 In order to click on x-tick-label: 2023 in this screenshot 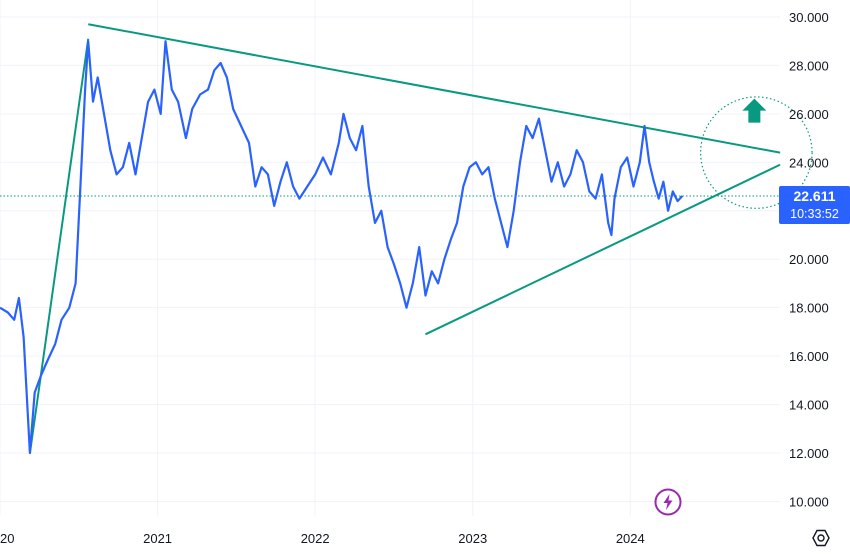, I will do `click(472, 538)`.